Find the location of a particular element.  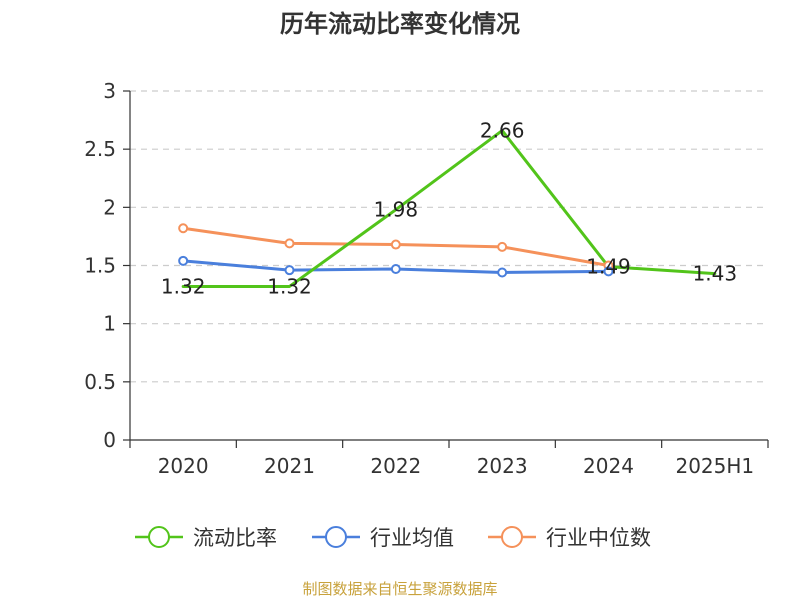

legend-item: 行业均值 is located at coordinates (383, 538).